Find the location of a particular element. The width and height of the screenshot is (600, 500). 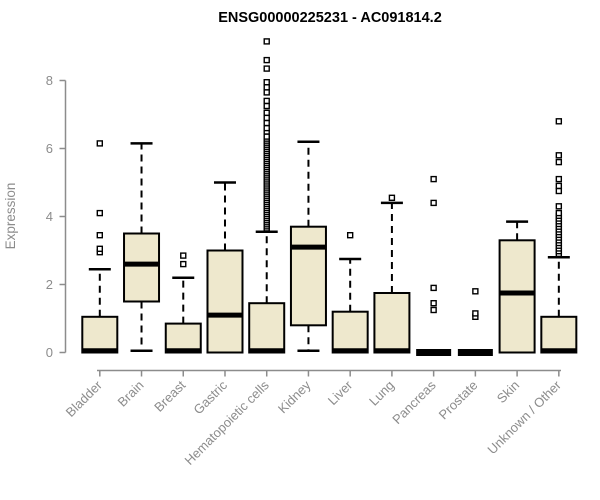

x-tick-label-pancreas: Pancreas is located at coordinates (414, 402).